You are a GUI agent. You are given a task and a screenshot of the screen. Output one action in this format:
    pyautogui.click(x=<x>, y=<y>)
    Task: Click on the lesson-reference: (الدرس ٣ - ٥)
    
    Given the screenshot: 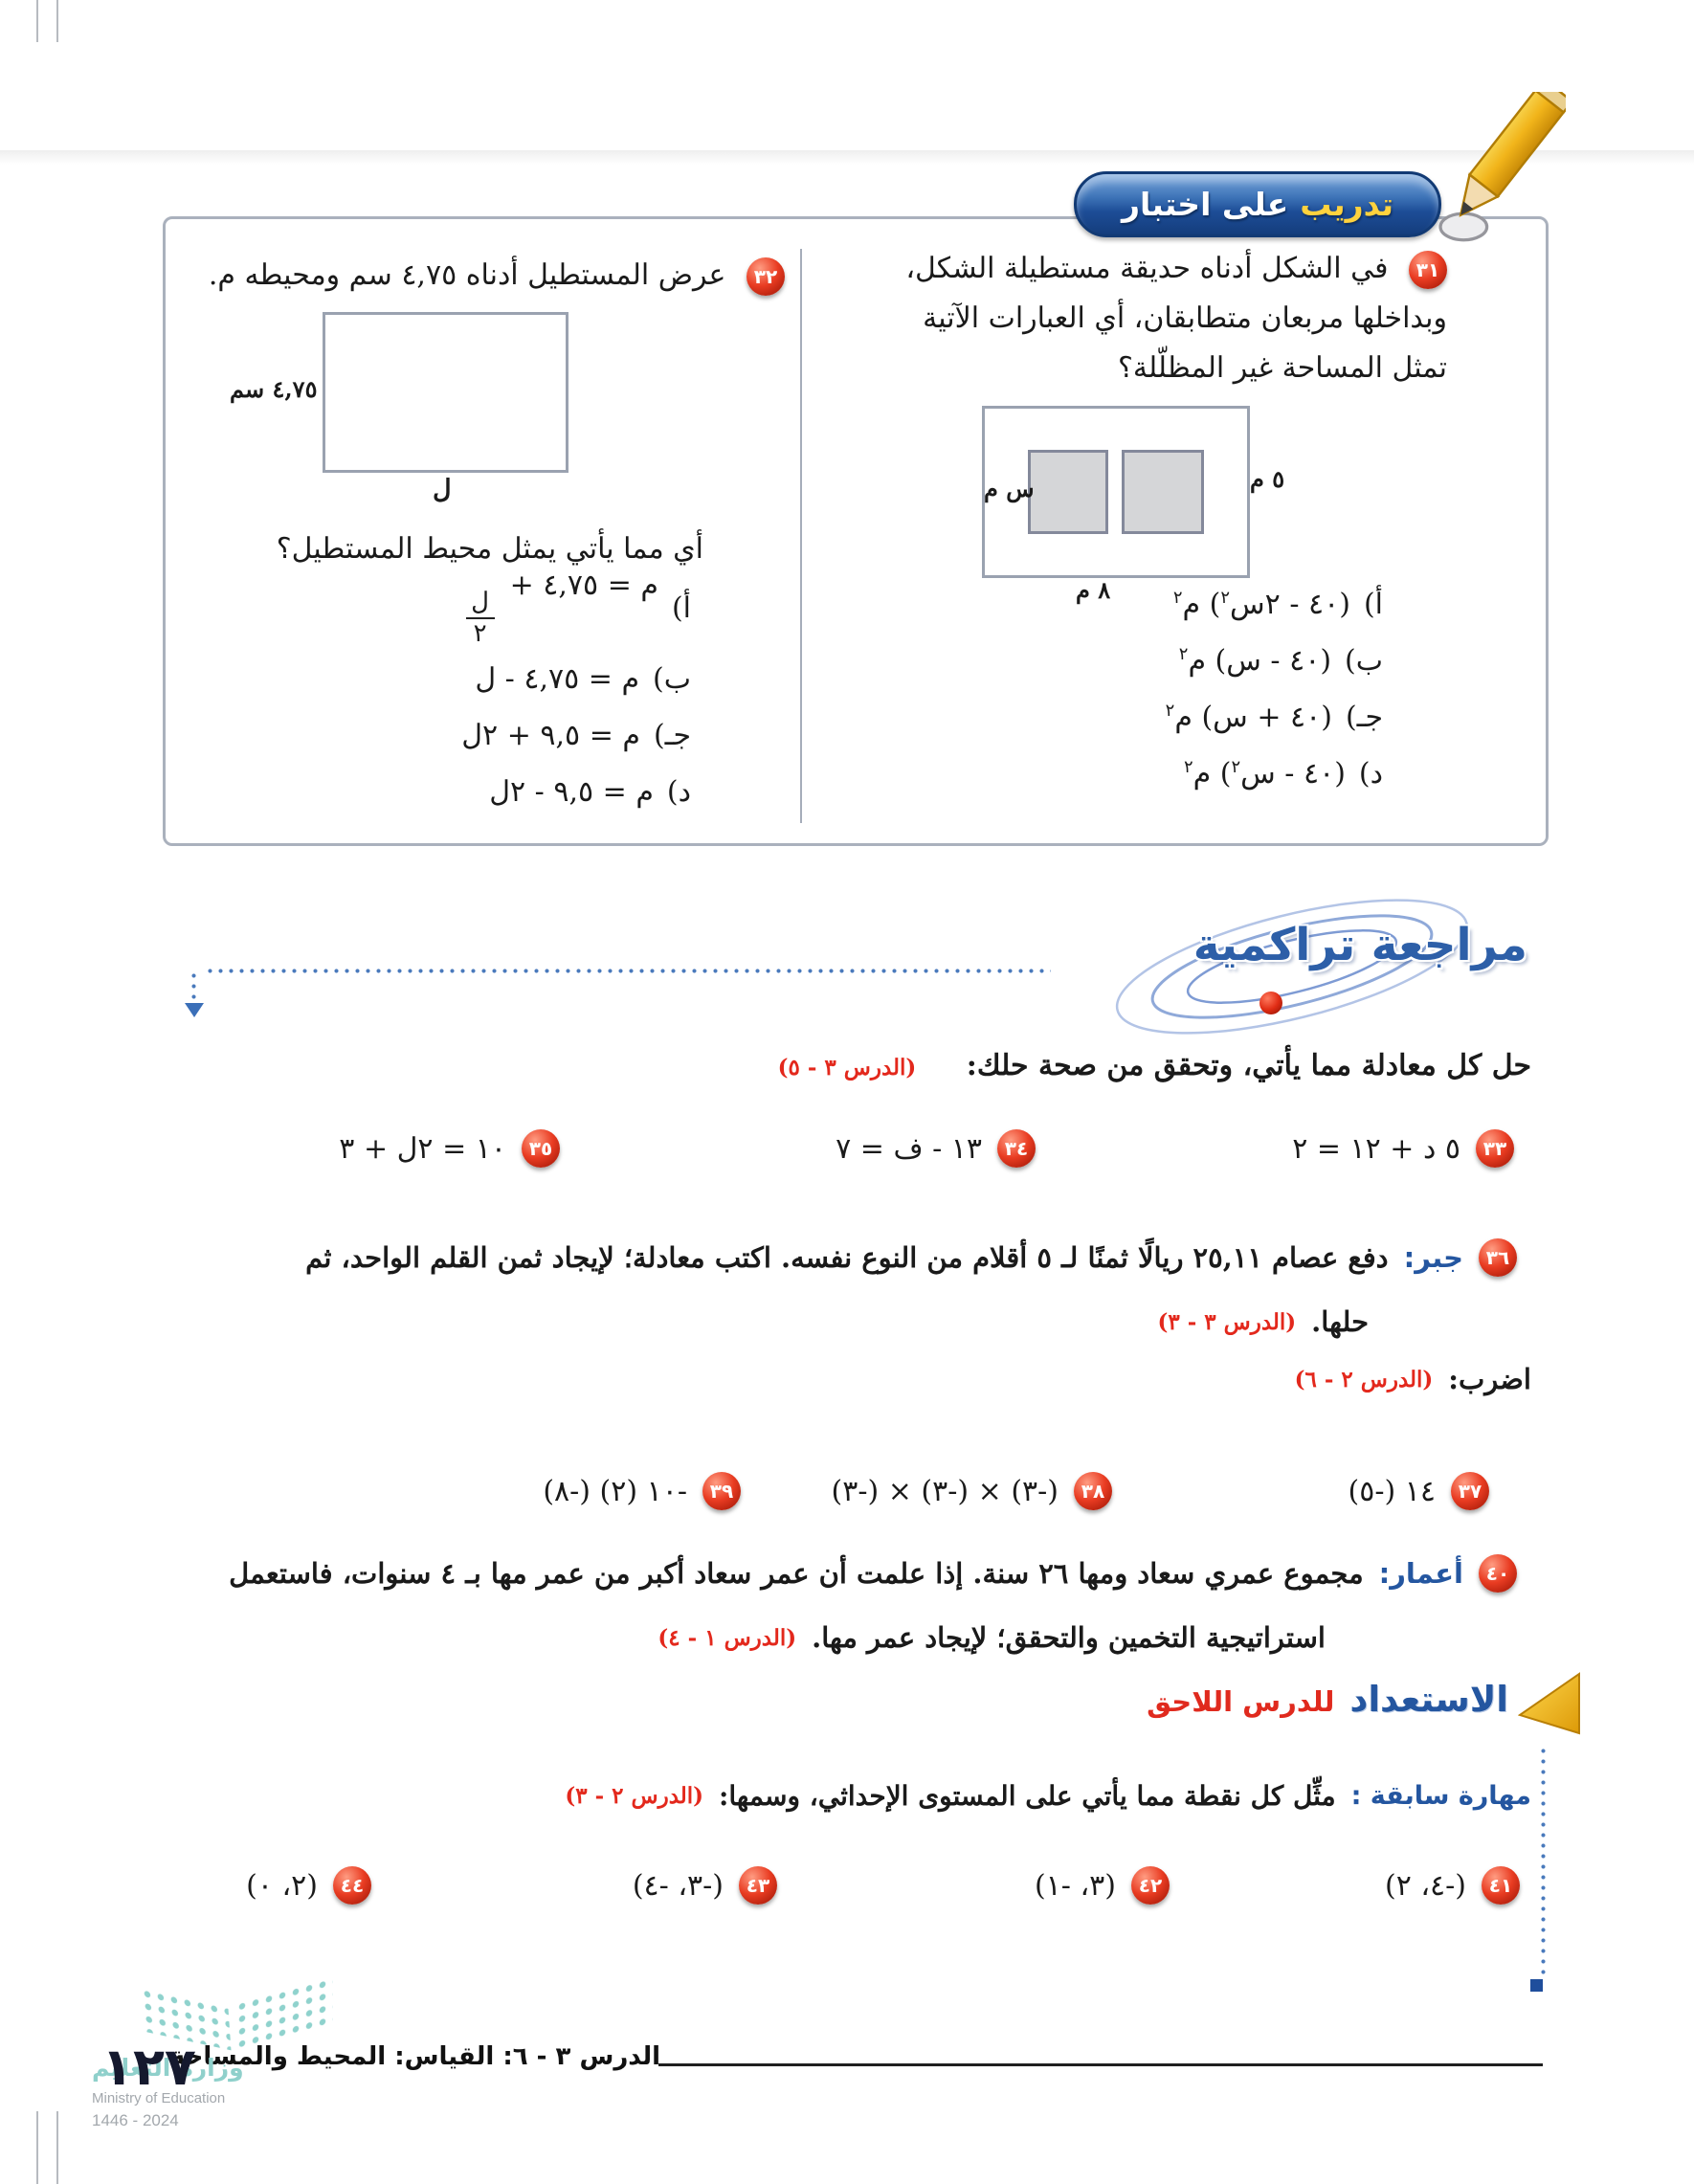 What is the action you would take?
    pyautogui.click(x=847, y=1068)
    